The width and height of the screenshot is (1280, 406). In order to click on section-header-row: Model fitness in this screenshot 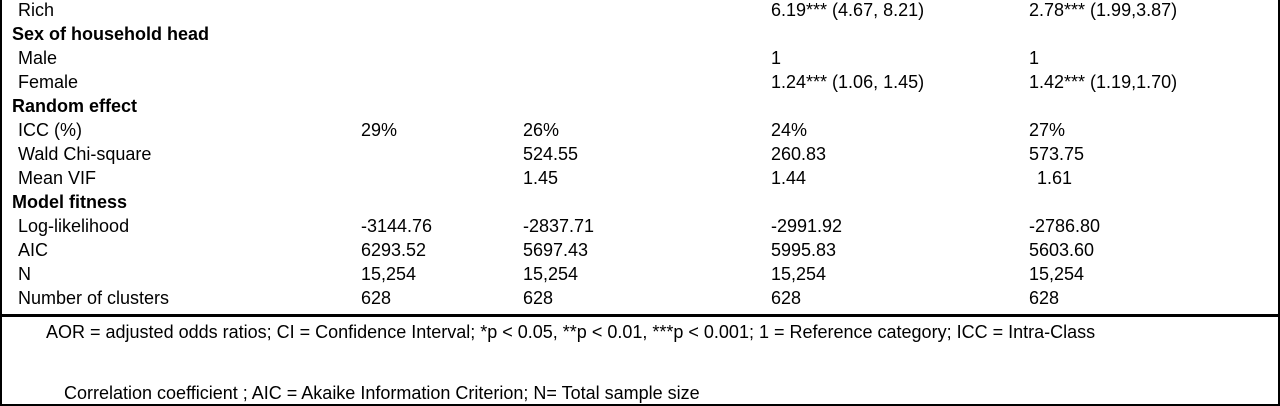, I will do `click(640, 202)`.